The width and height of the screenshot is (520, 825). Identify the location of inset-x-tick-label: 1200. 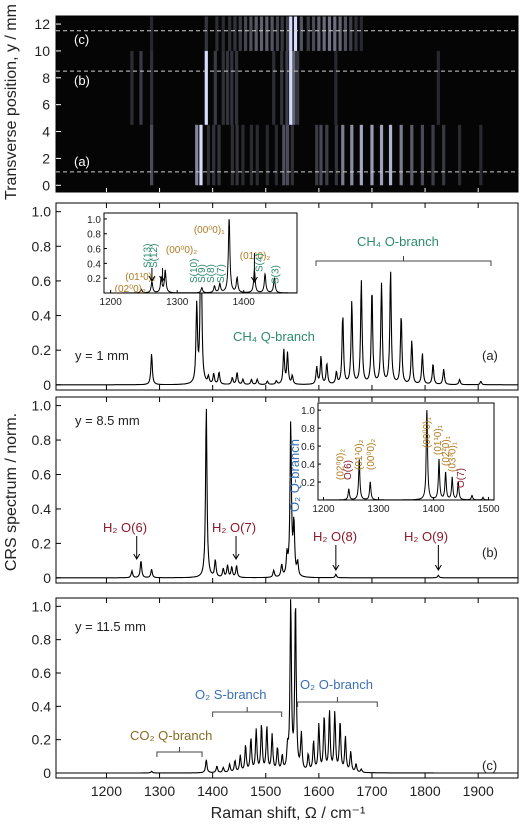
(111, 302).